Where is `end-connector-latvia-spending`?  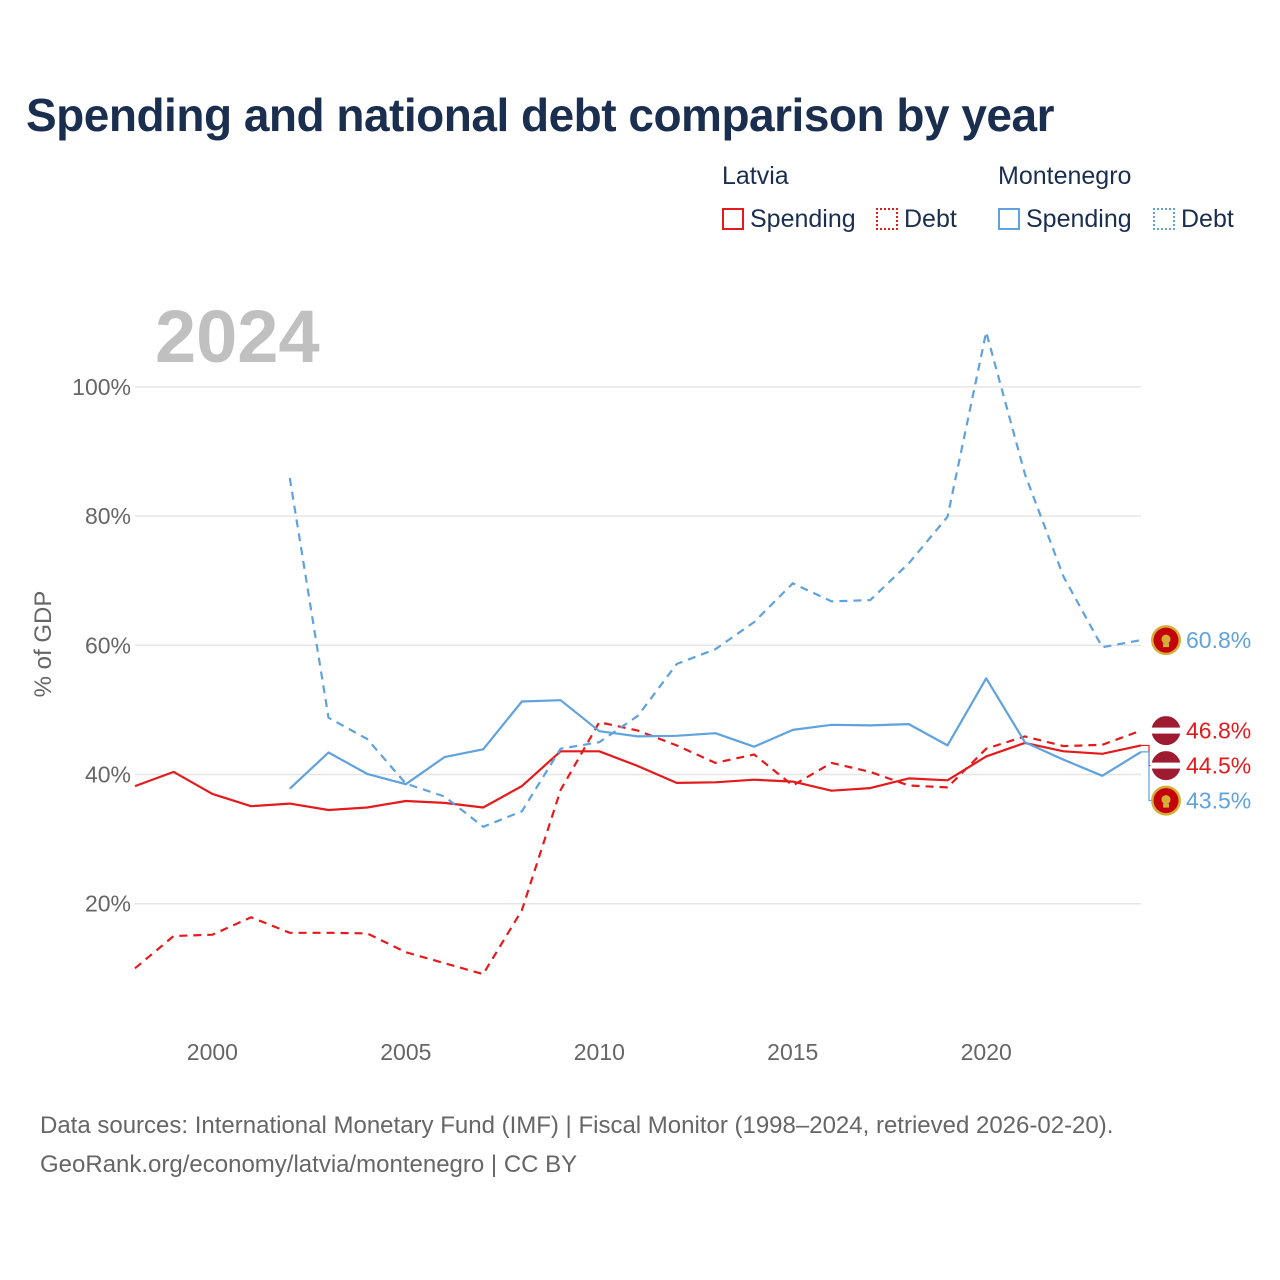
end-connector-latvia-spending is located at coordinates (1146, 755).